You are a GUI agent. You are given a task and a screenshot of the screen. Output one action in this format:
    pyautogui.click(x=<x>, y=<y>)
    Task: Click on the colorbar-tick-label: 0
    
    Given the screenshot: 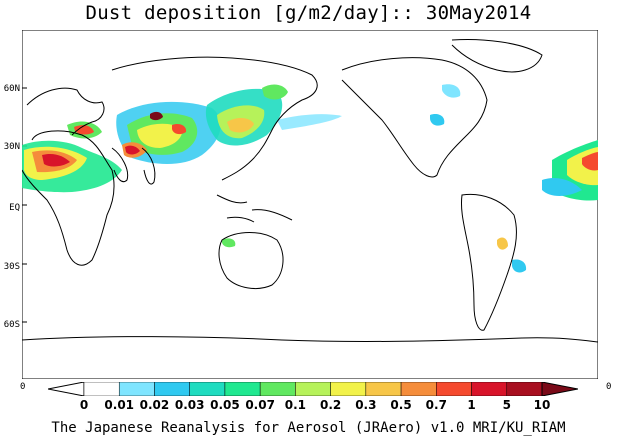 What is the action you would take?
    pyautogui.click(x=84, y=405)
    